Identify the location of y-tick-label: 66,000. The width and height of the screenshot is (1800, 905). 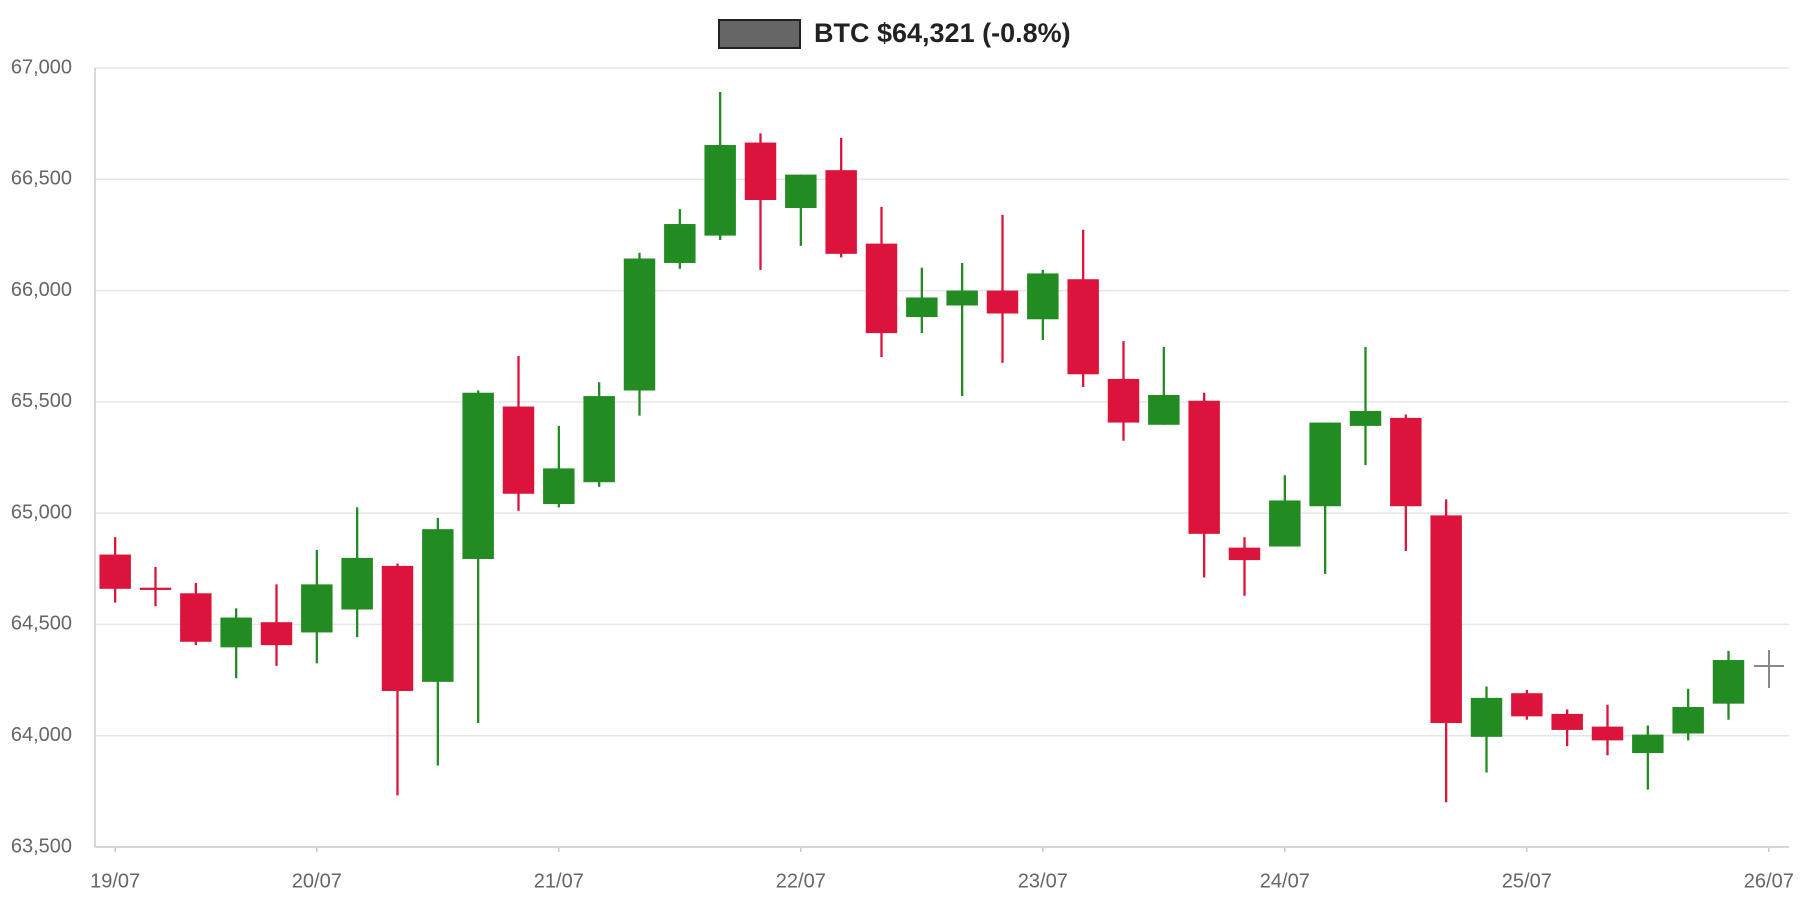
(41, 290).